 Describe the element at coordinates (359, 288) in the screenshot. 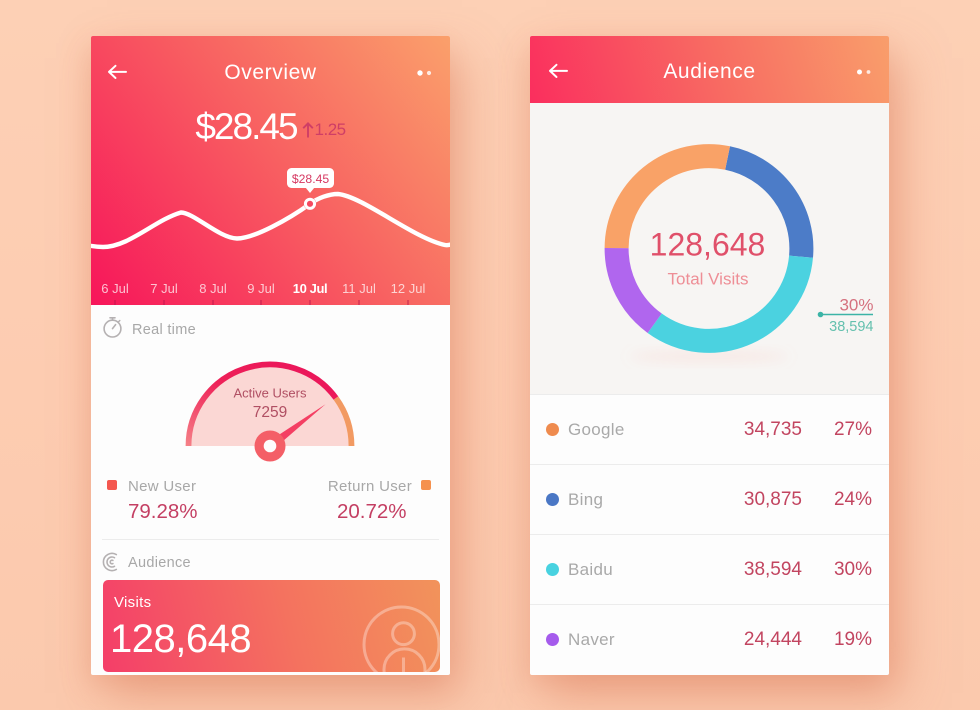

I see `svg-text: 11 Jul` at that location.